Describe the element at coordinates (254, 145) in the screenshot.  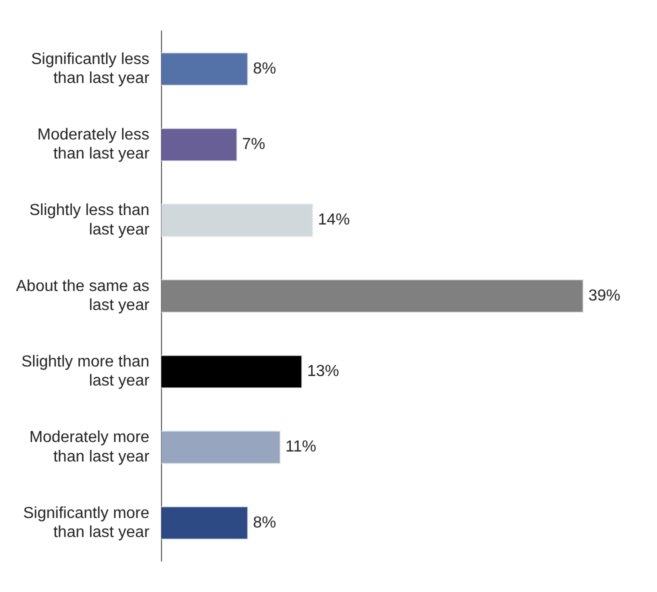
I see `data-label: 7%` at that location.